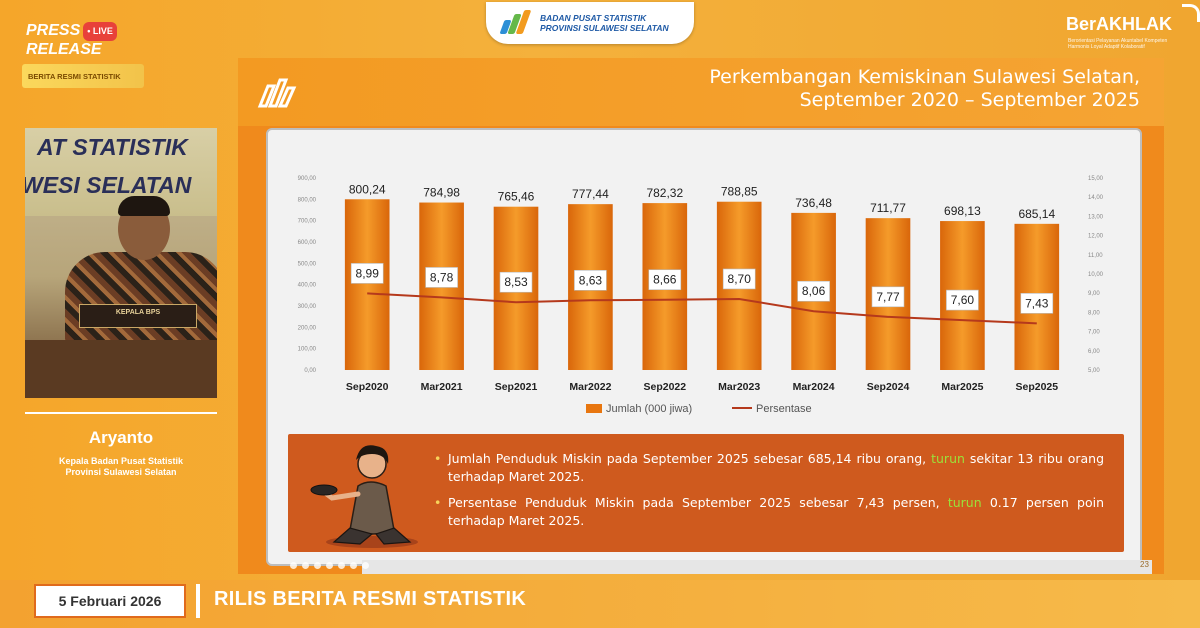  Describe the element at coordinates (590, 194) in the screenshot. I see `bar-data-label: 777,44` at that location.